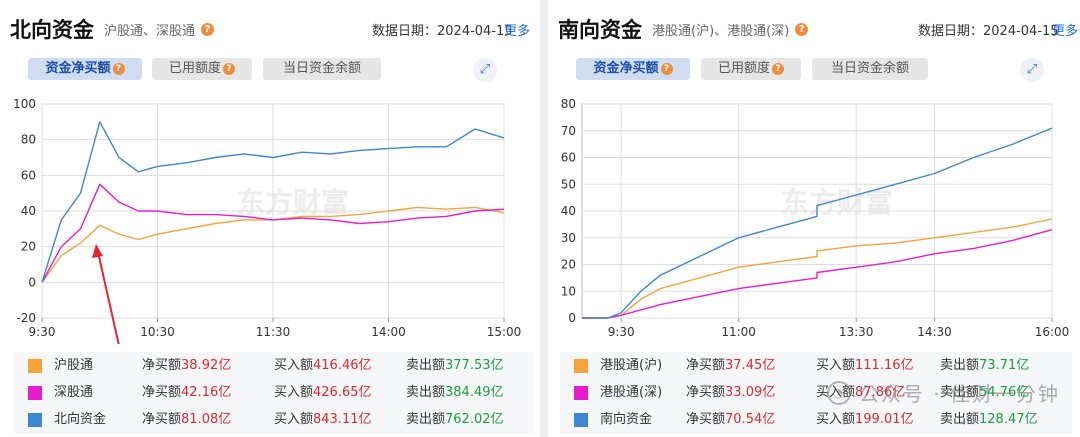  What do you see at coordinates (455, 392) in the screenshot?
I see `sell-amount: 卖出额384.49亿` at bounding box center [455, 392].